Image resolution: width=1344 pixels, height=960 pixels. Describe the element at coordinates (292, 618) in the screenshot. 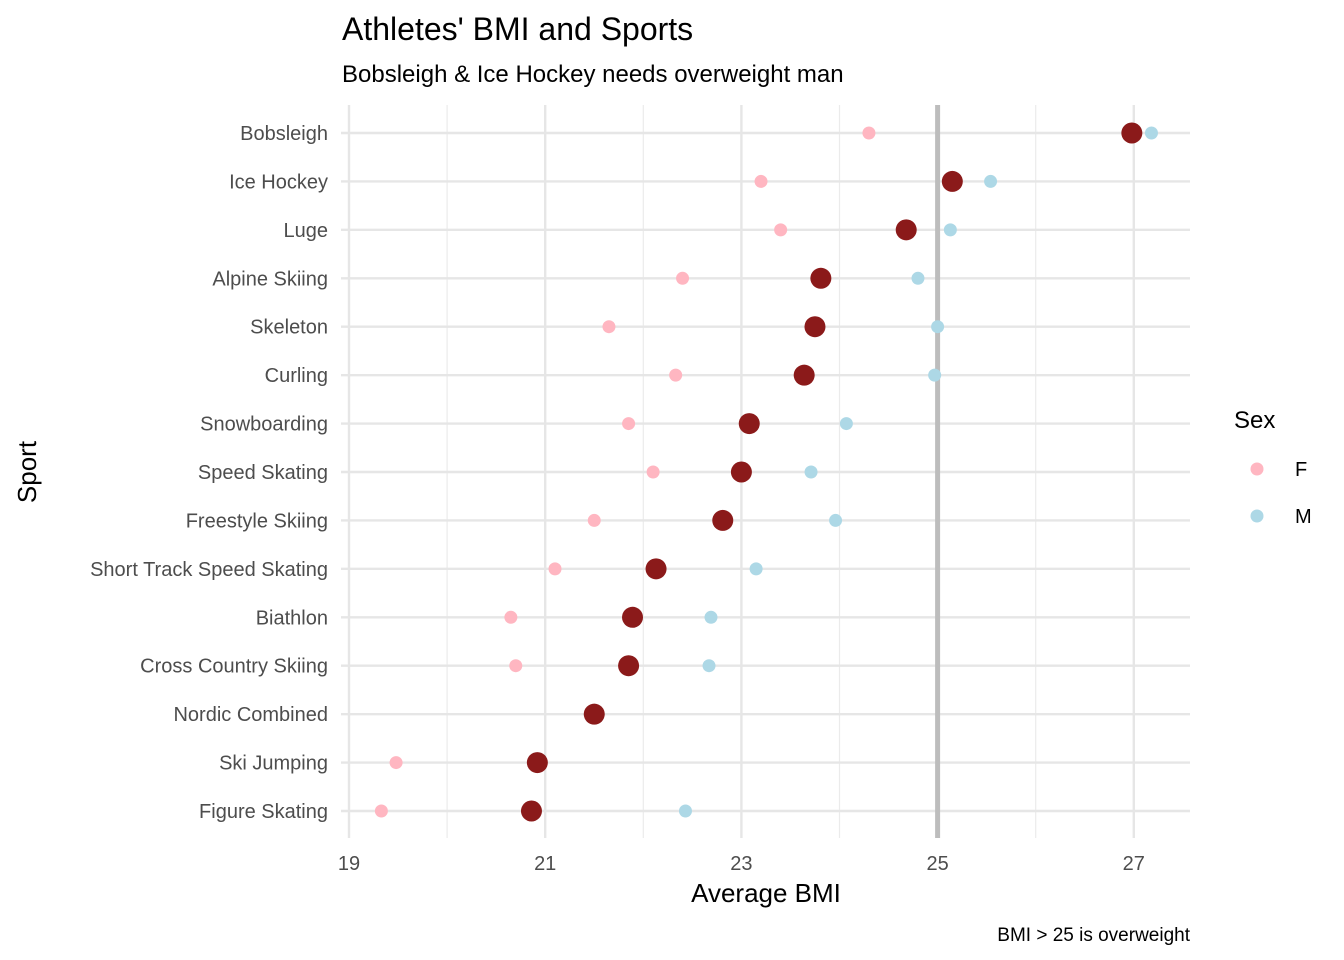

I see `y-tick-label: Biathlon` at that location.